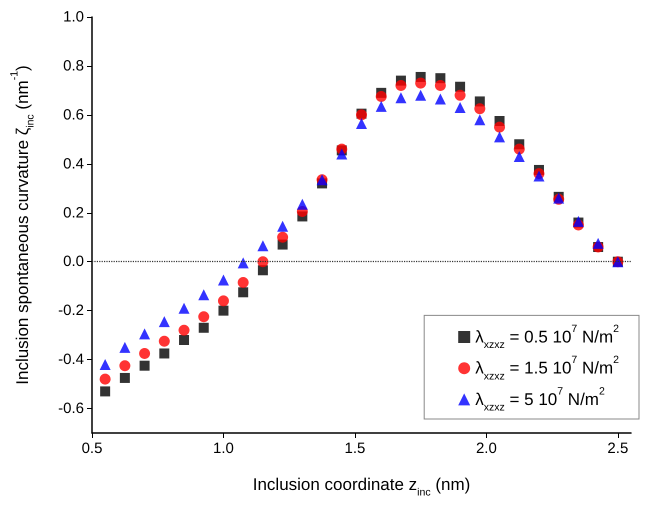  What do you see at coordinates (73, 17) in the screenshot?
I see `y-tick-label: 1.0` at bounding box center [73, 17].